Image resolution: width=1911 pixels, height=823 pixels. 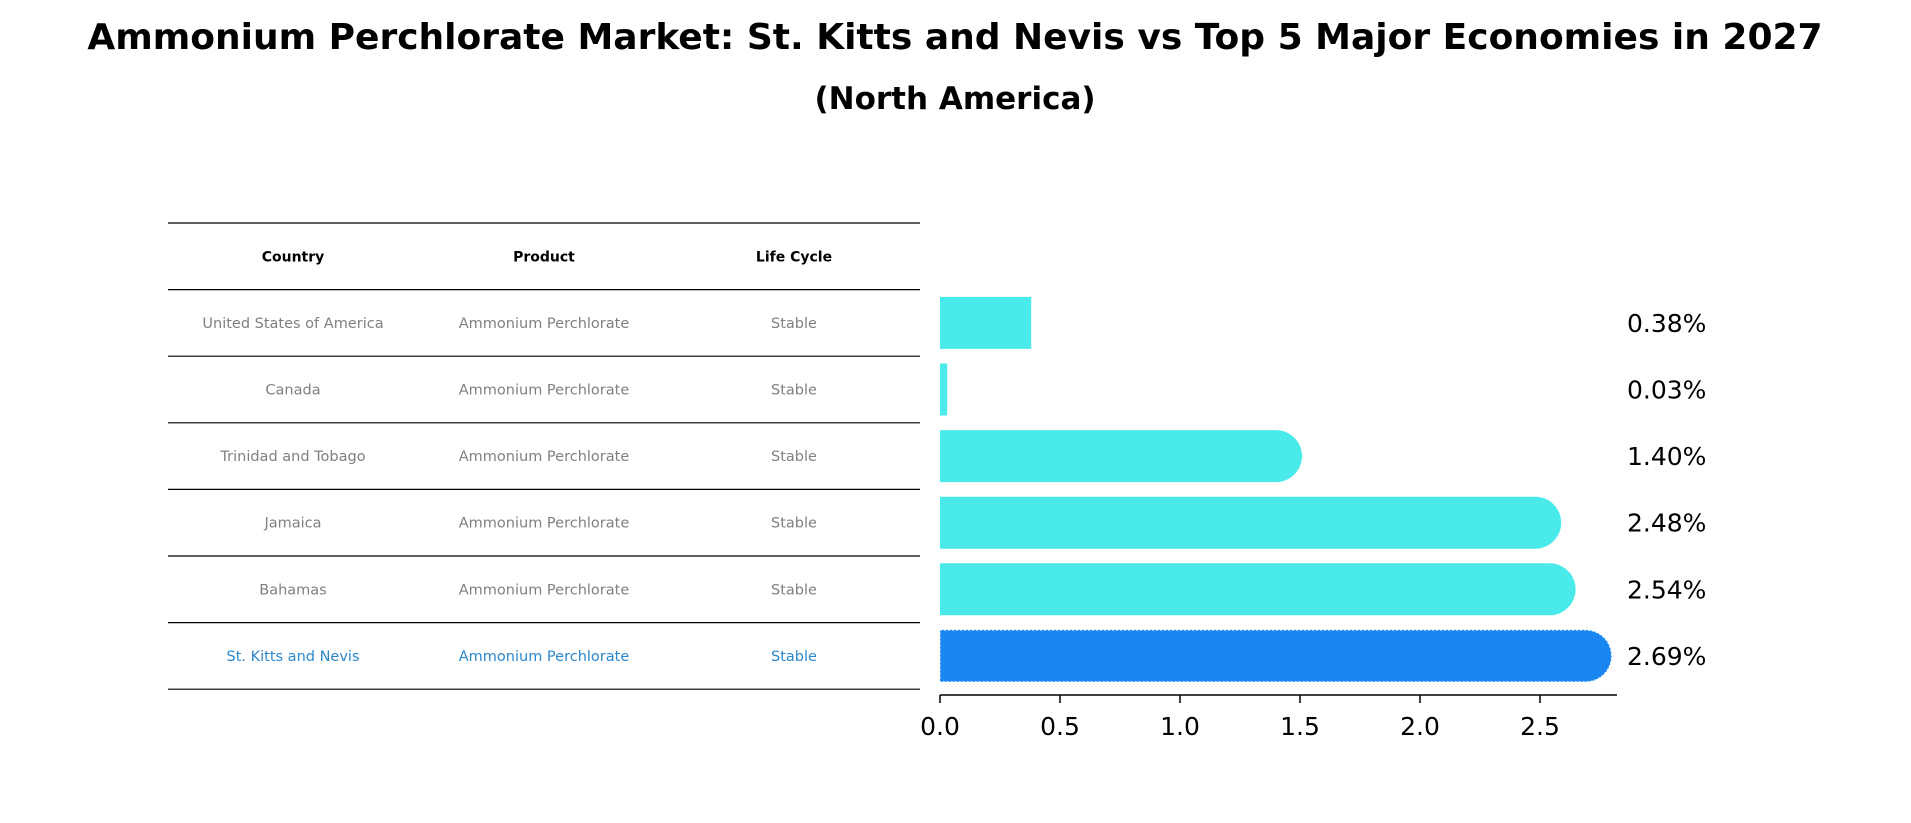 I want to click on cell-country: Trinidad and Tobago, so click(x=292, y=457).